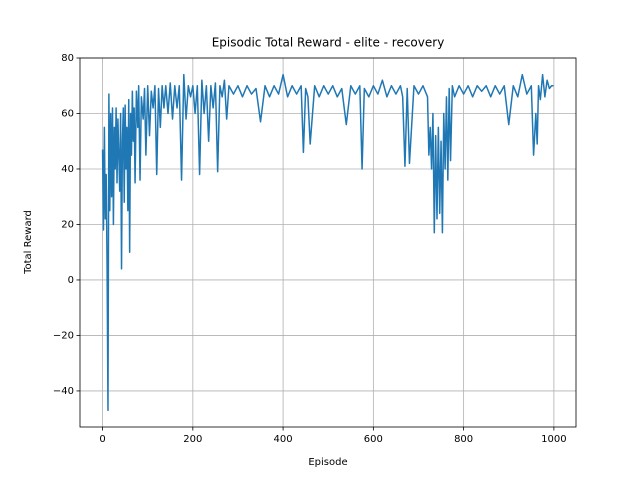  Describe the element at coordinates (283, 439) in the screenshot. I see `x-tick-label: 400` at that location.